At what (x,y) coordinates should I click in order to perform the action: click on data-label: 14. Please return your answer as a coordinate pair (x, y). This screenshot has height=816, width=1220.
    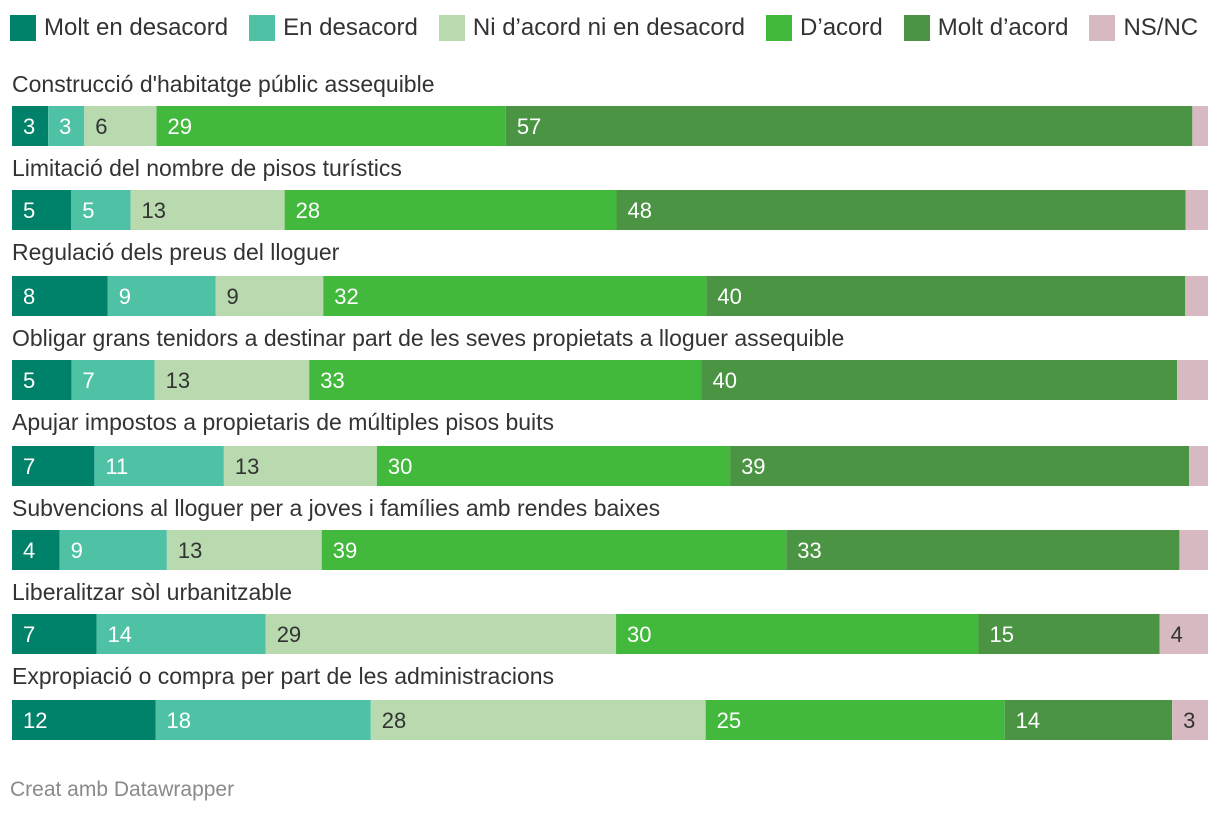
    Looking at the image, I should click on (1028, 720).